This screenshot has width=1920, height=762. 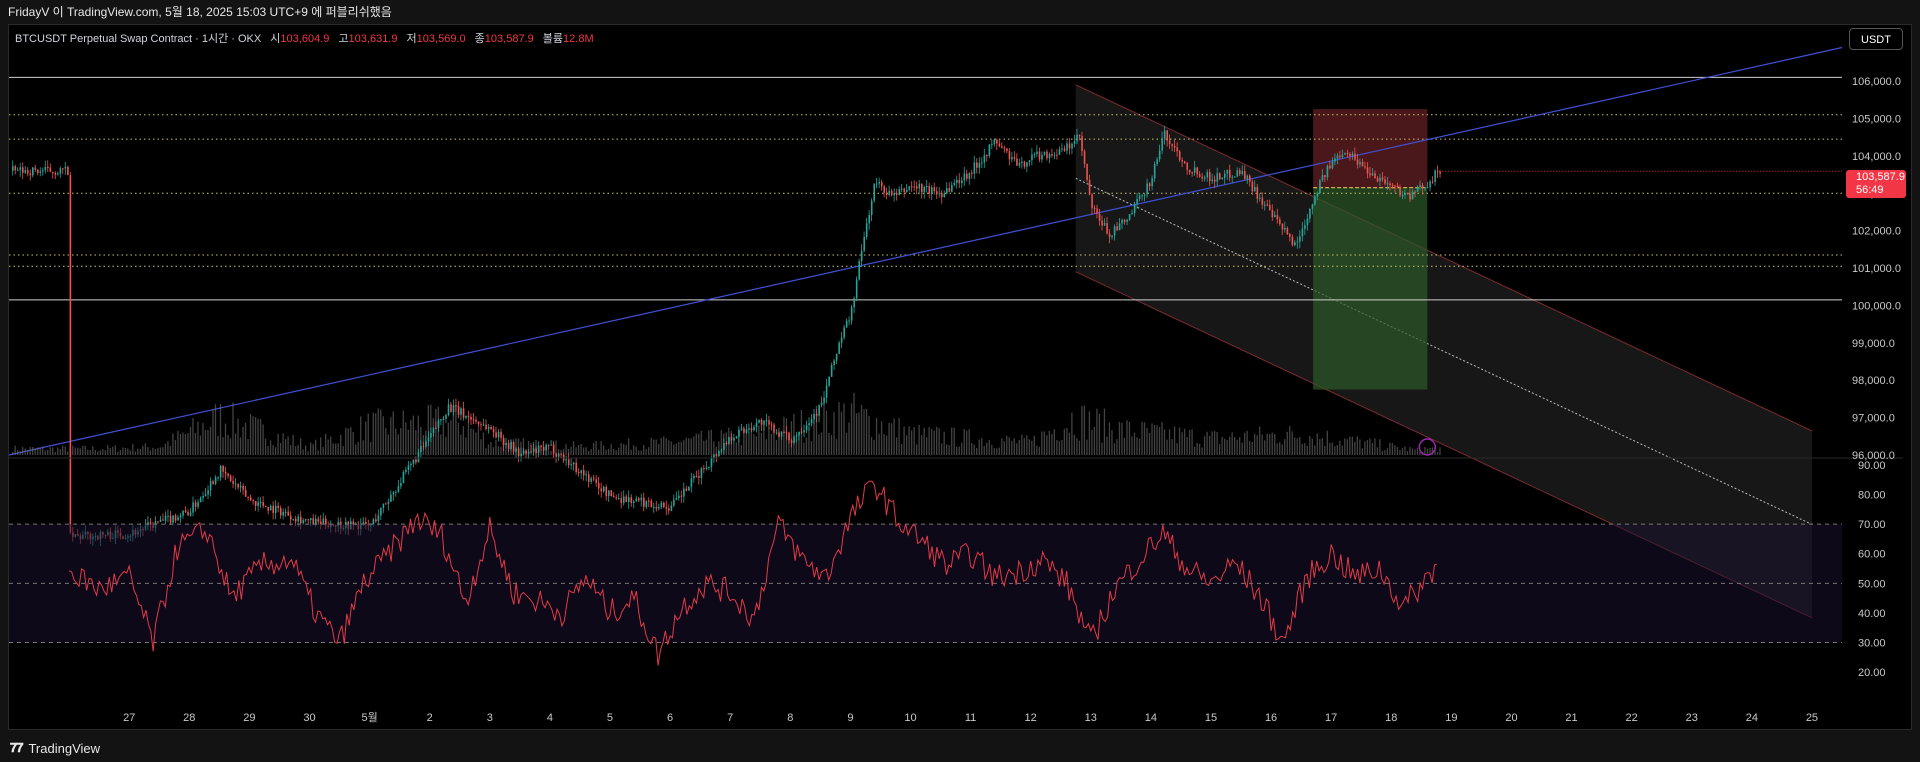 I want to click on bolt-alert-icon, so click(x=1427, y=447).